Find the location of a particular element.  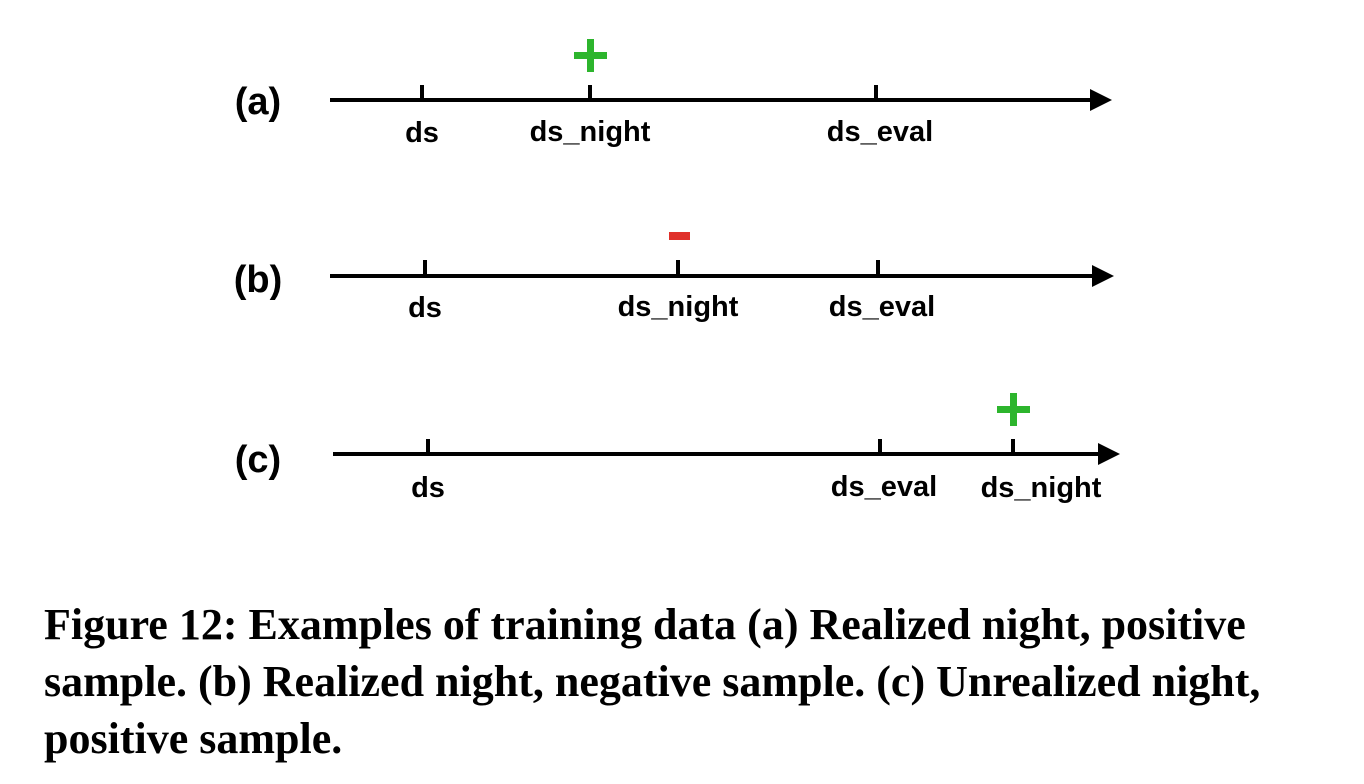

timeline-row-c: (c) ds ds_eval ds_night + is located at coordinates (677, 448).